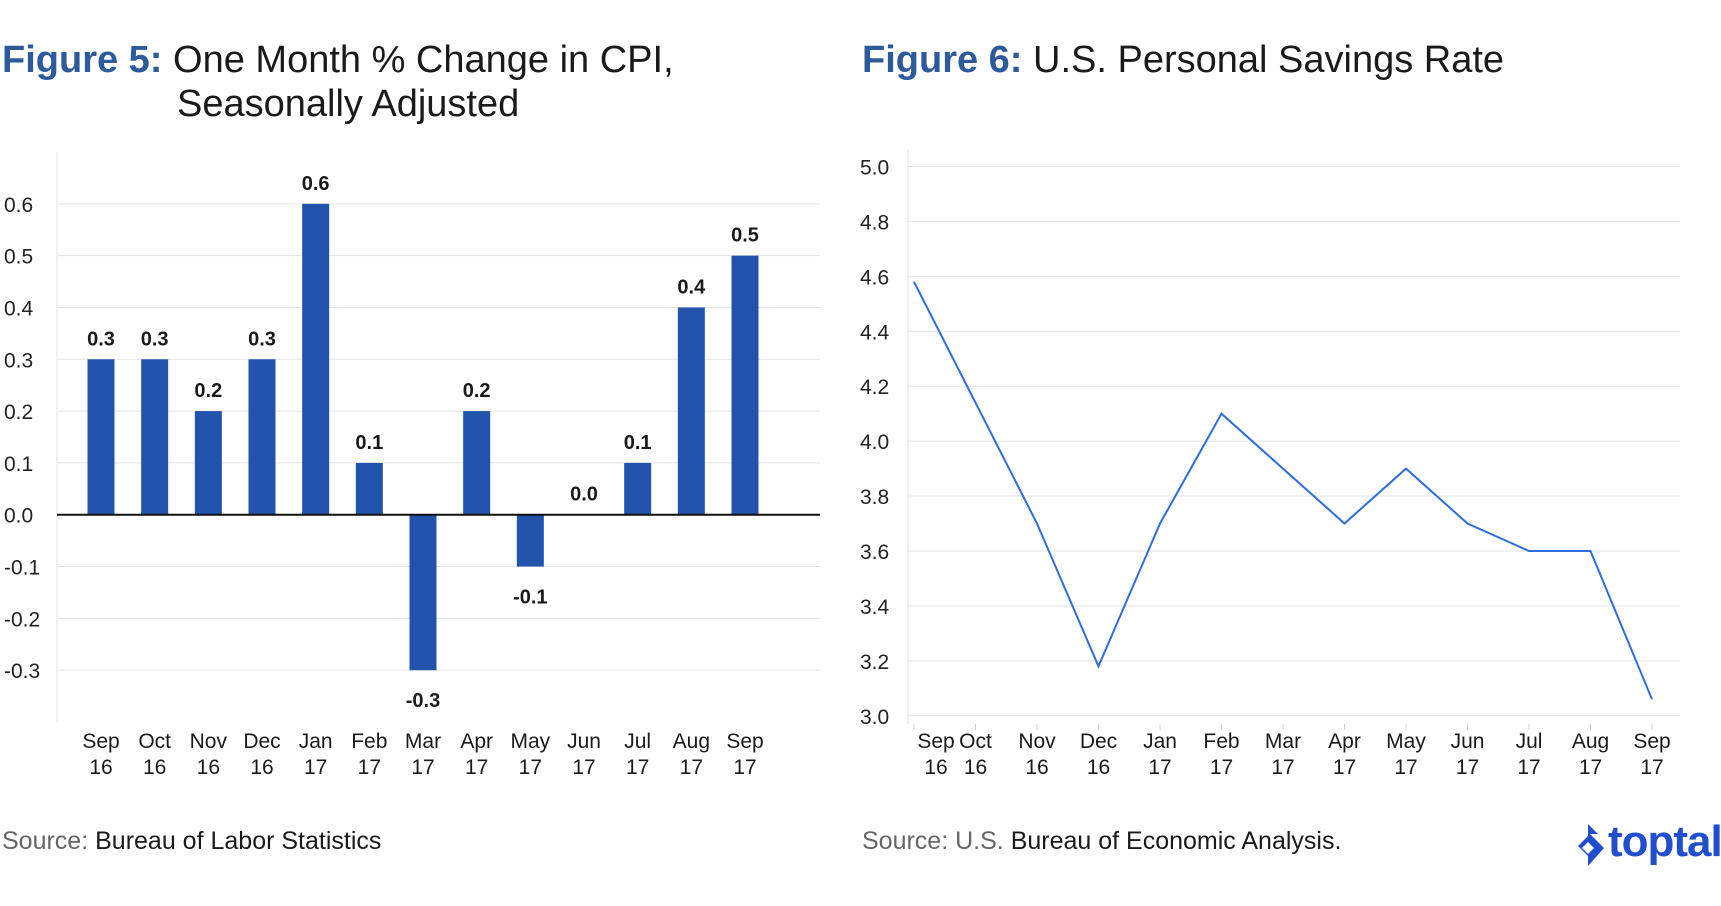 The width and height of the screenshot is (1721, 906). What do you see at coordinates (19, 308) in the screenshot?
I see `y-tick-label: 0.4` at bounding box center [19, 308].